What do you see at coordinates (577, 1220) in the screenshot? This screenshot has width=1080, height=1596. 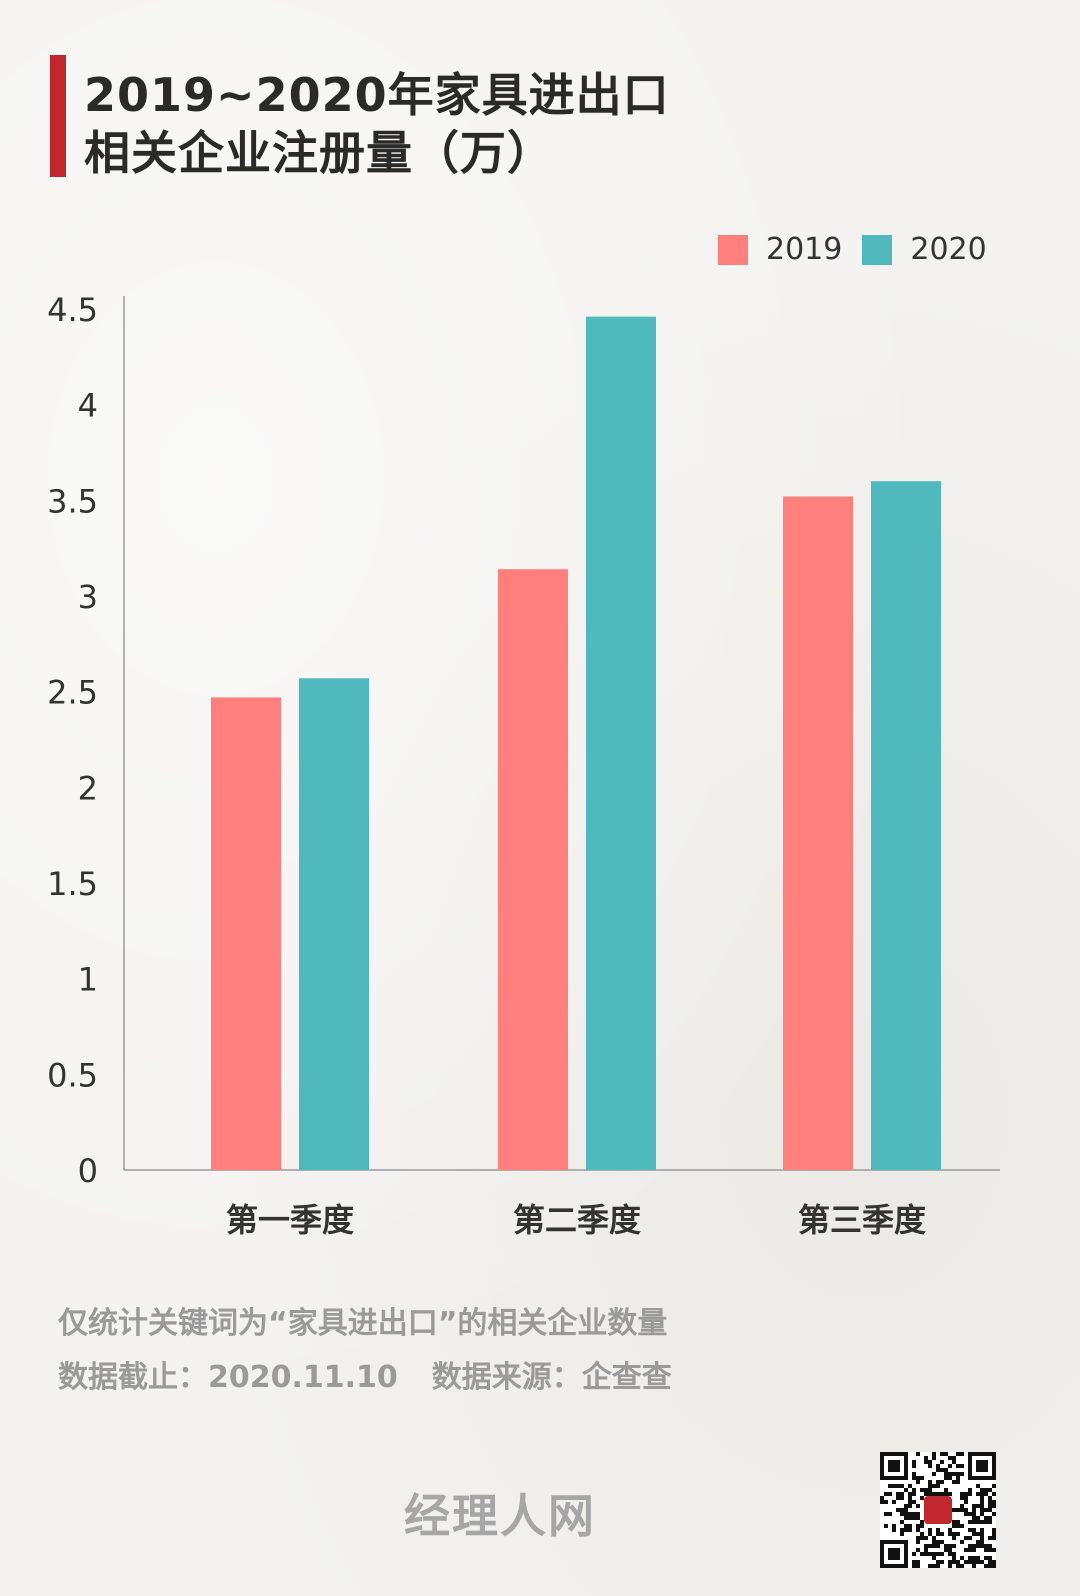 I see `x-category-label: 第二季度` at bounding box center [577, 1220].